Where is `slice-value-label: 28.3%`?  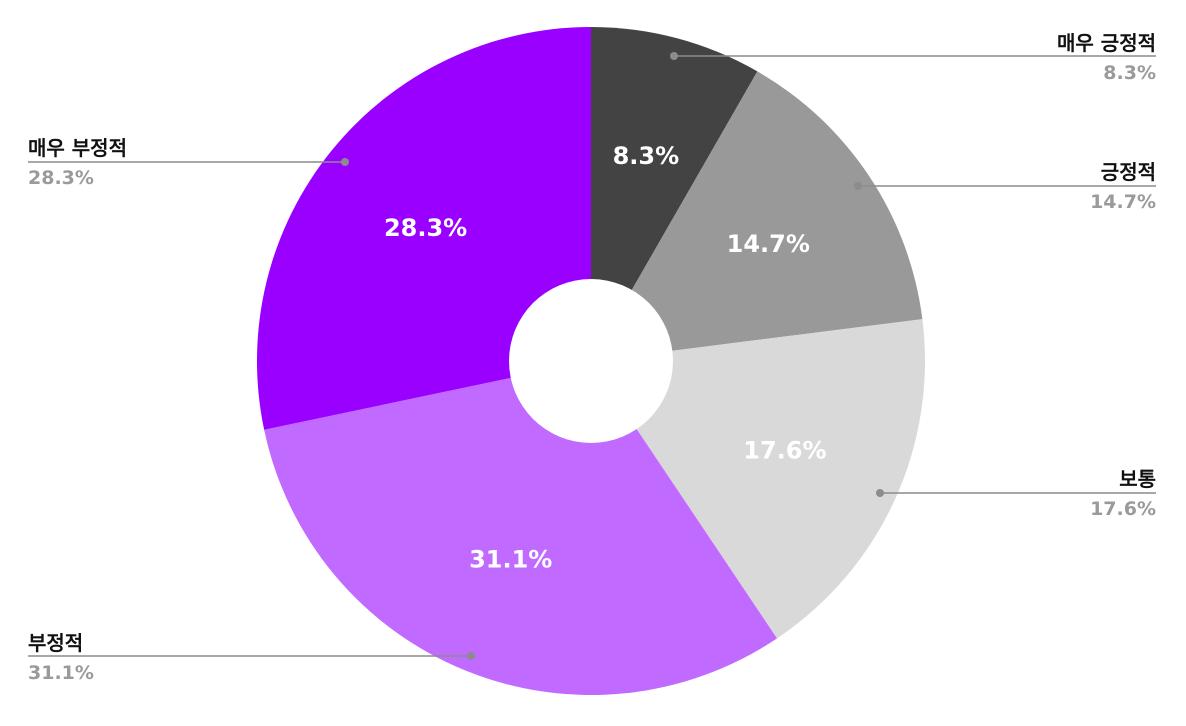
slice-value-label: 28.3% is located at coordinates (425, 228).